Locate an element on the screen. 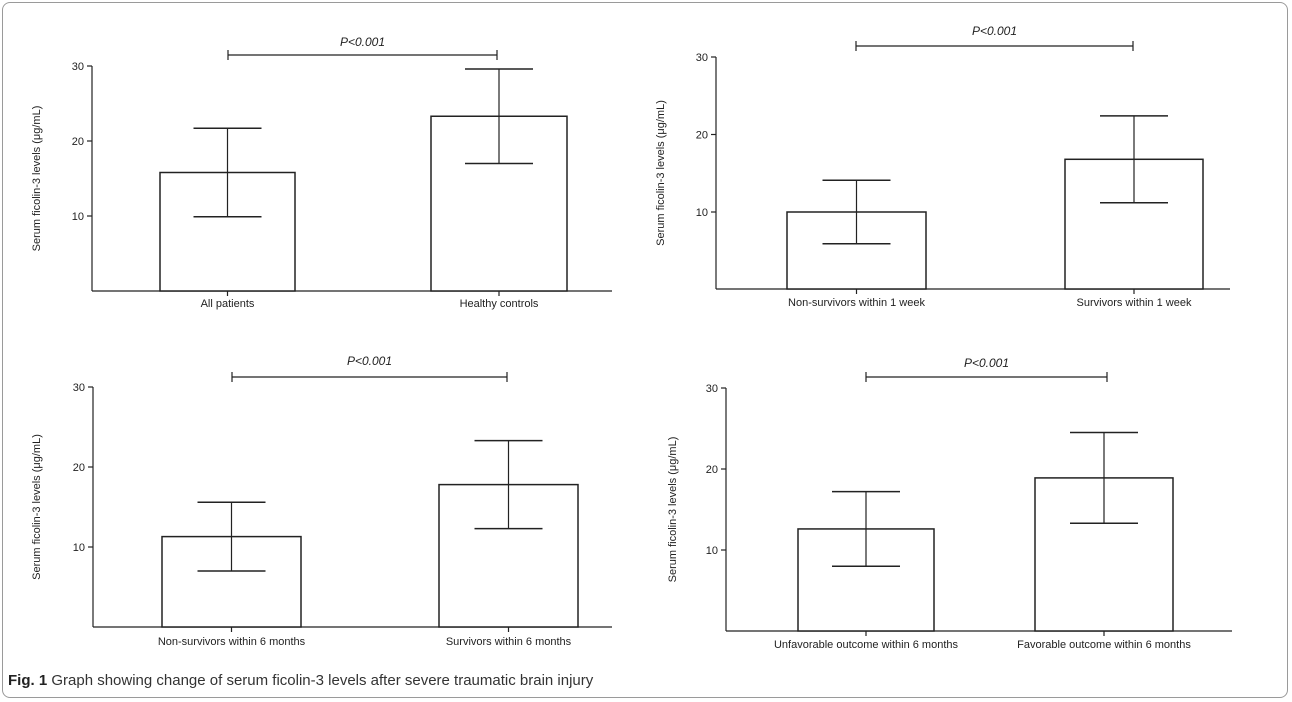 The height and width of the screenshot is (702, 1292). chart-4-y-tick-label: 20 is located at coordinates (712, 470).